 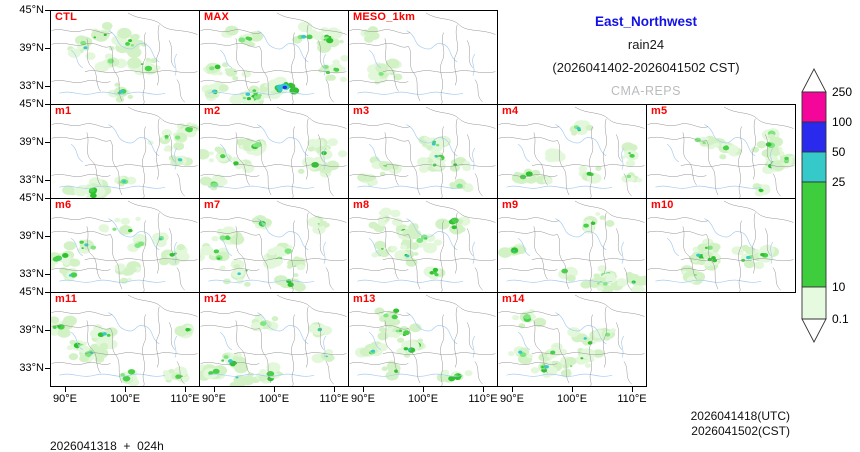 What do you see at coordinates (63, 111) in the screenshot?
I see `panel-label-m1: m1` at bounding box center [63, 111].